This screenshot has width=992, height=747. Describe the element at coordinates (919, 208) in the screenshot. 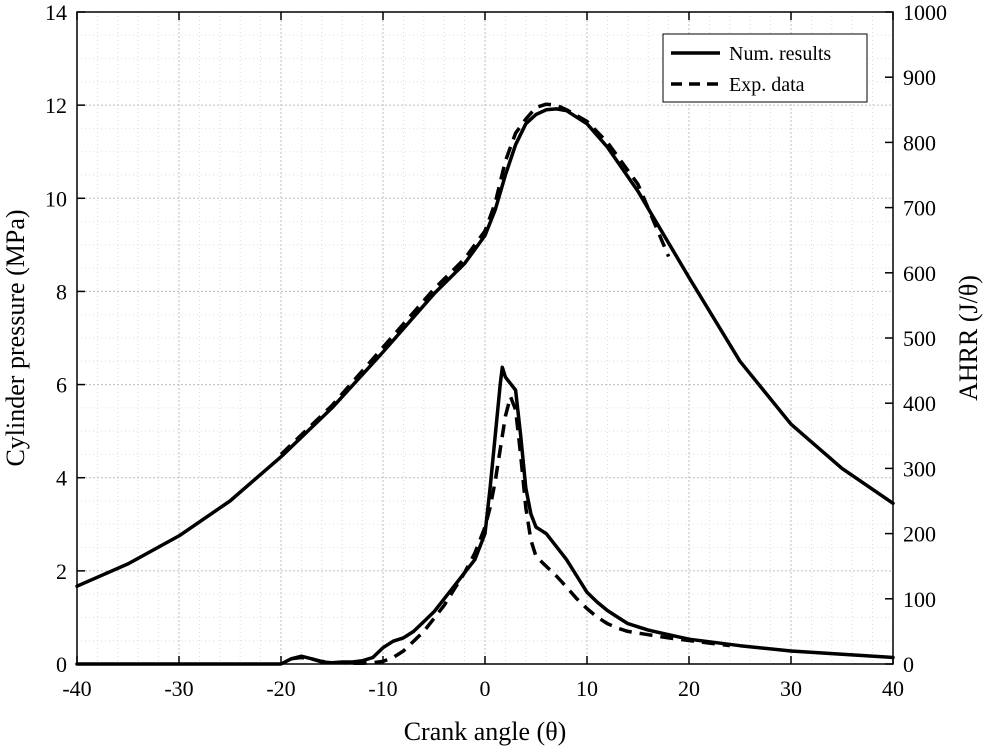

I see `y-right-tick-label: 700` at that location.